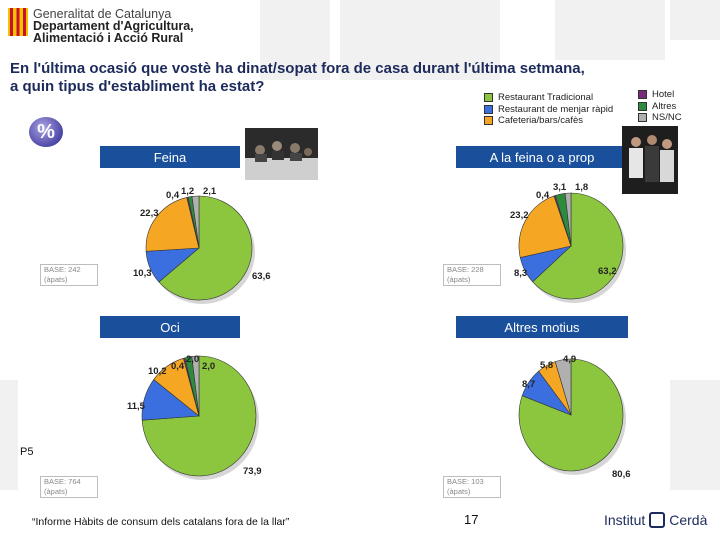 This screenshot has height=540, width=720. Describe the element at coordinates (172, 224) in the screenshot. I see `pie-slice-feina-cafeteria` at that location.